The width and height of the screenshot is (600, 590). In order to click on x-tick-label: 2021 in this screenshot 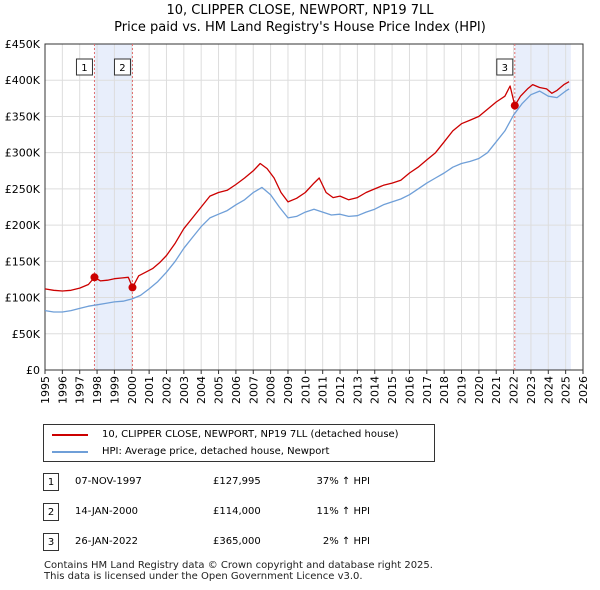, I will do `click(496, 390)`.